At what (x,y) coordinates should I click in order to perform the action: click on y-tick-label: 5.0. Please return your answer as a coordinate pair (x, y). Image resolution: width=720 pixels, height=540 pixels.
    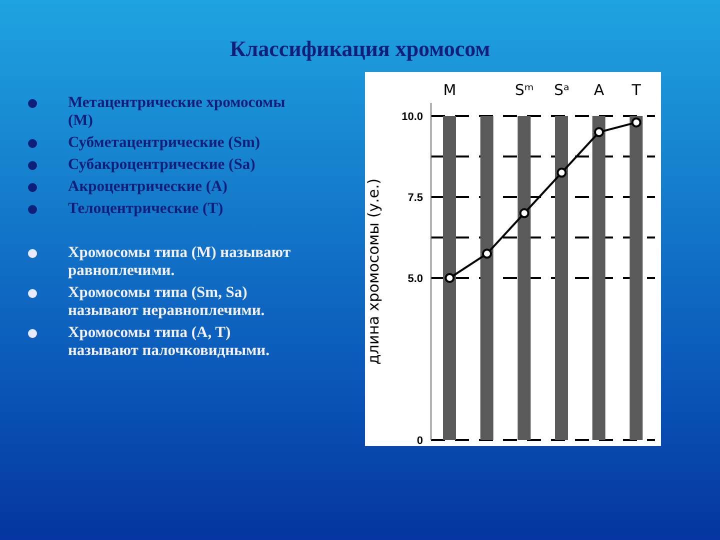
    Looking at the image, I should click on (415, 278).